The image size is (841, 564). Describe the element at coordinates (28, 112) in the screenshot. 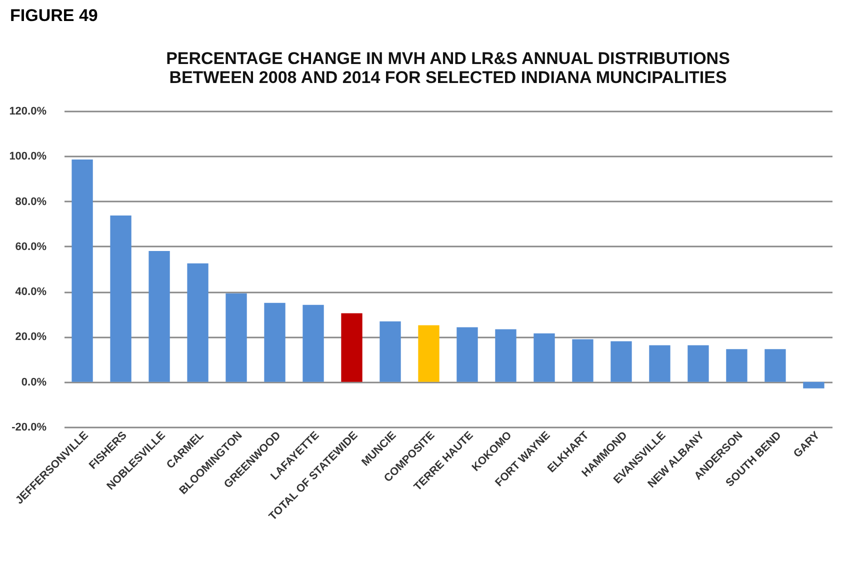

I see `y-tick-label: 120.0%` at that location.